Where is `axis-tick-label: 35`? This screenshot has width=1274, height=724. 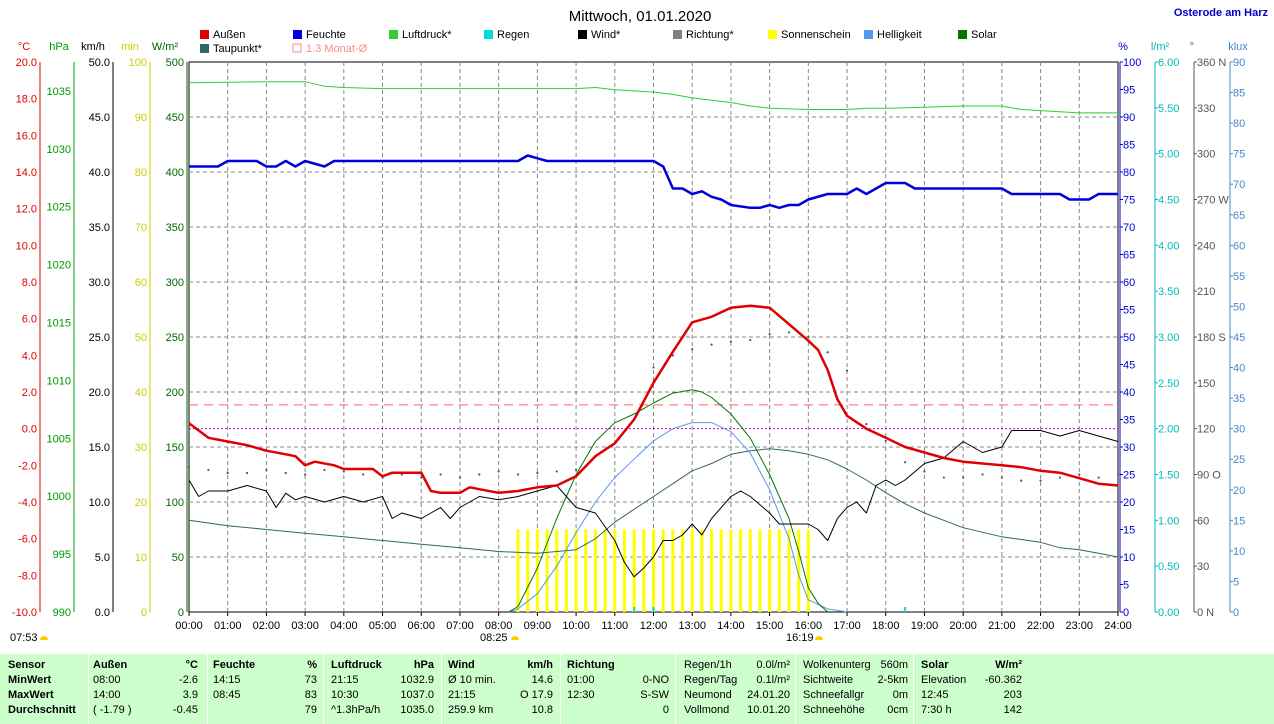
axis-tick-label: 35 is located at coordinates (1129, 421).